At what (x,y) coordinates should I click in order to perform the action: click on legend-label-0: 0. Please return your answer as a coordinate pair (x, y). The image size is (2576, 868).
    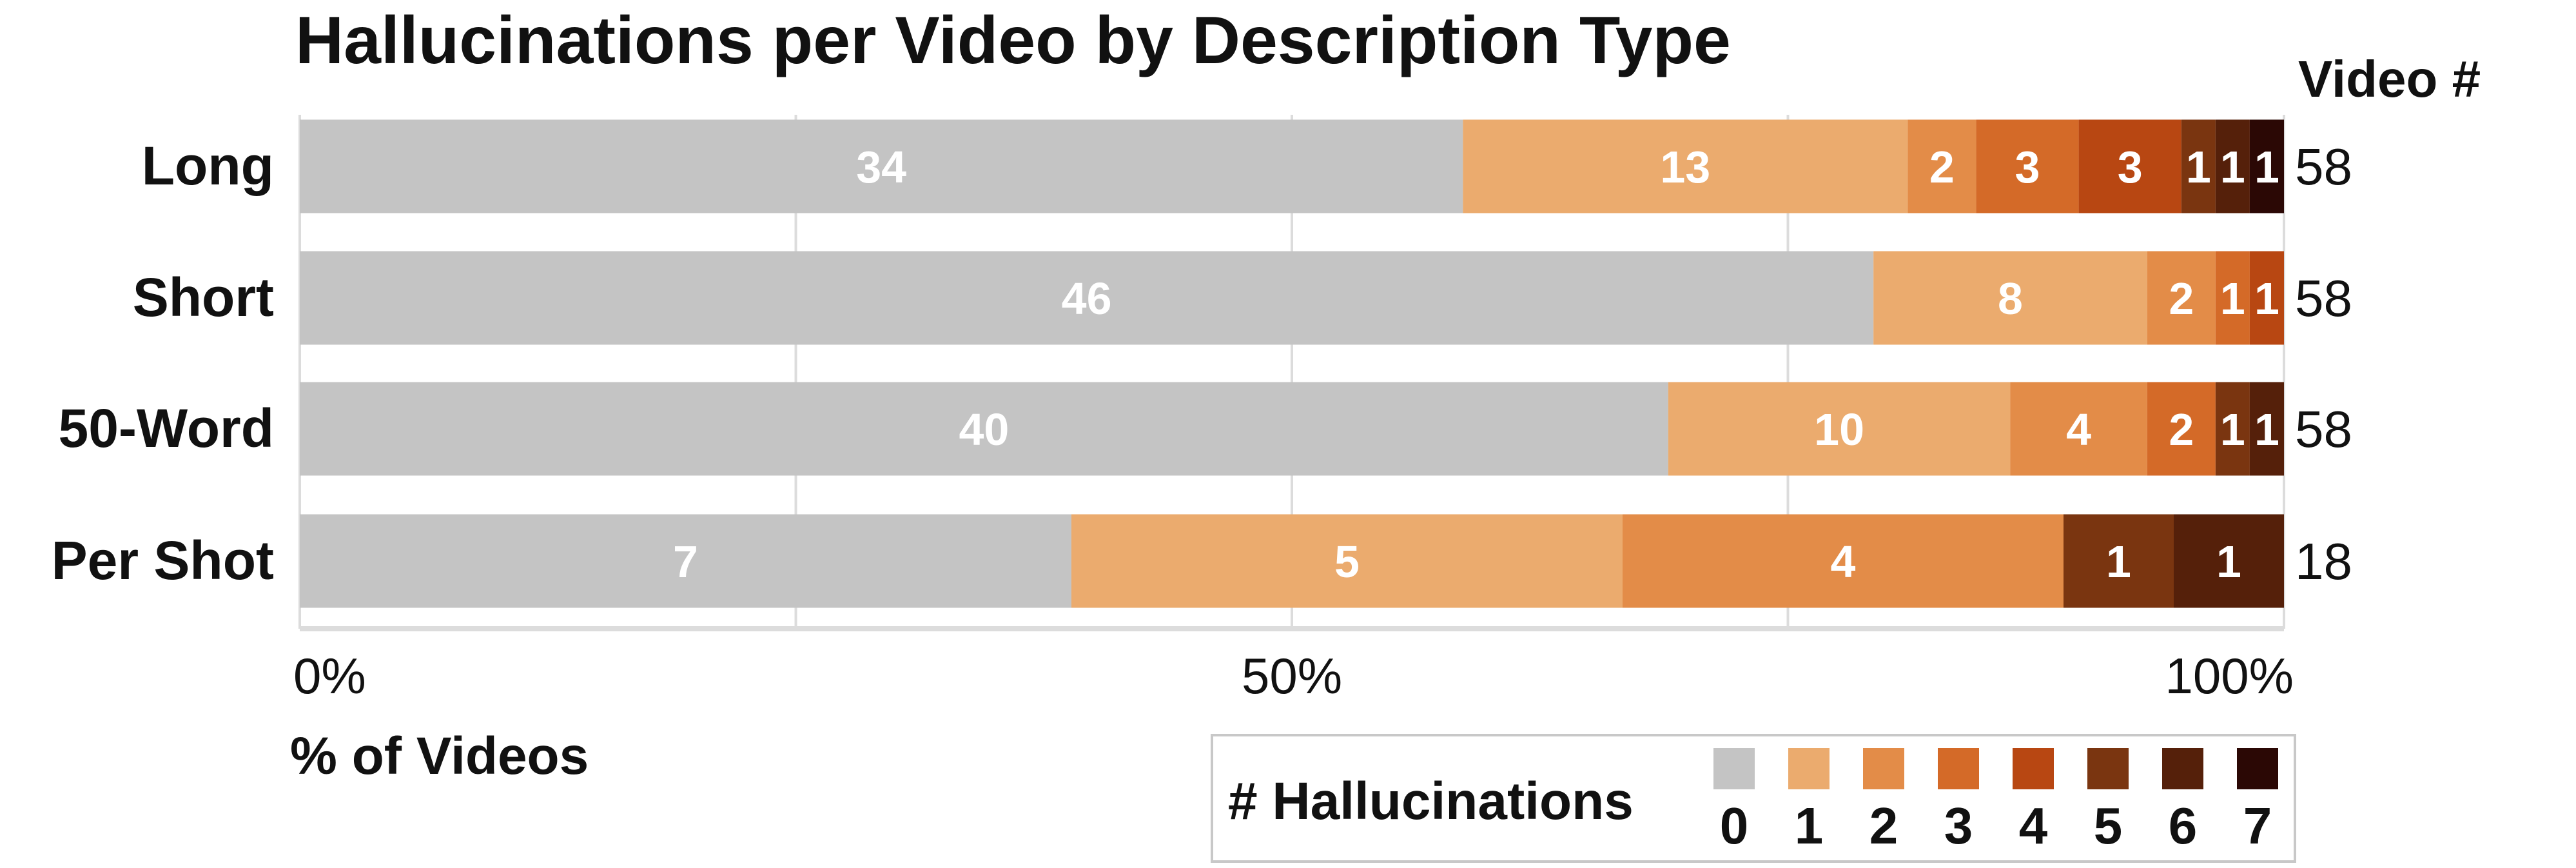
    Looking at the image, I should click on (1734, 825).